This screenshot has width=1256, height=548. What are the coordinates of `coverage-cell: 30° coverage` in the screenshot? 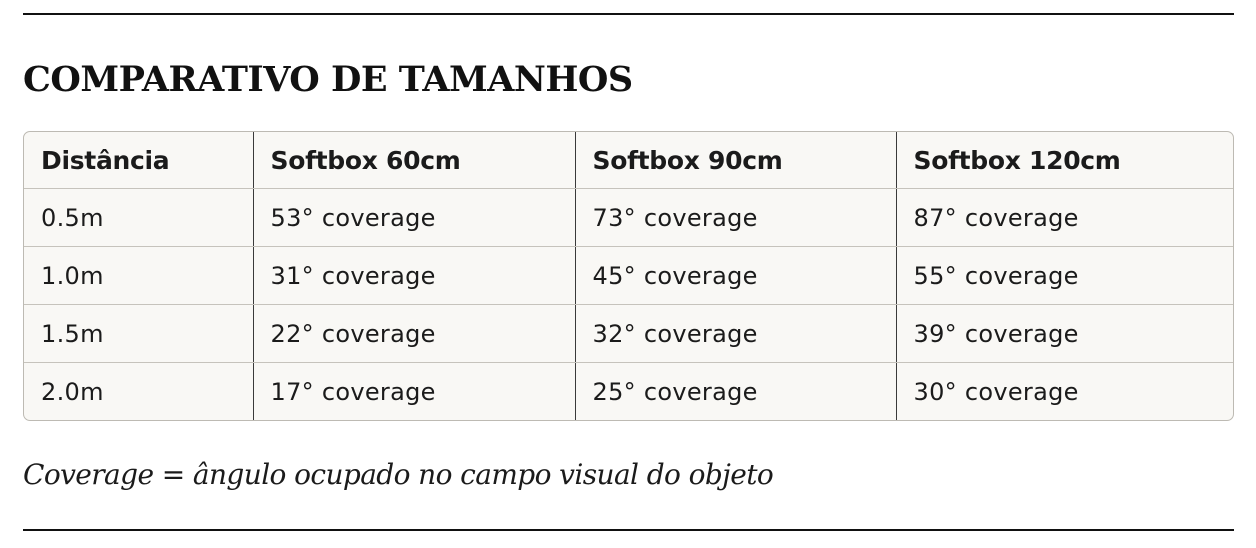 It's located at (1064, 391).